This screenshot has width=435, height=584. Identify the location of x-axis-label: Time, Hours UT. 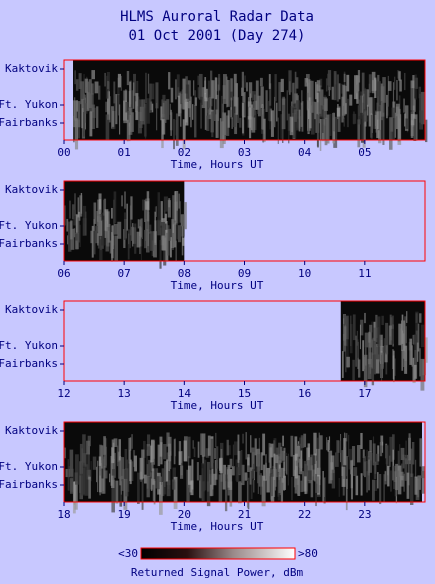
(217, 405).